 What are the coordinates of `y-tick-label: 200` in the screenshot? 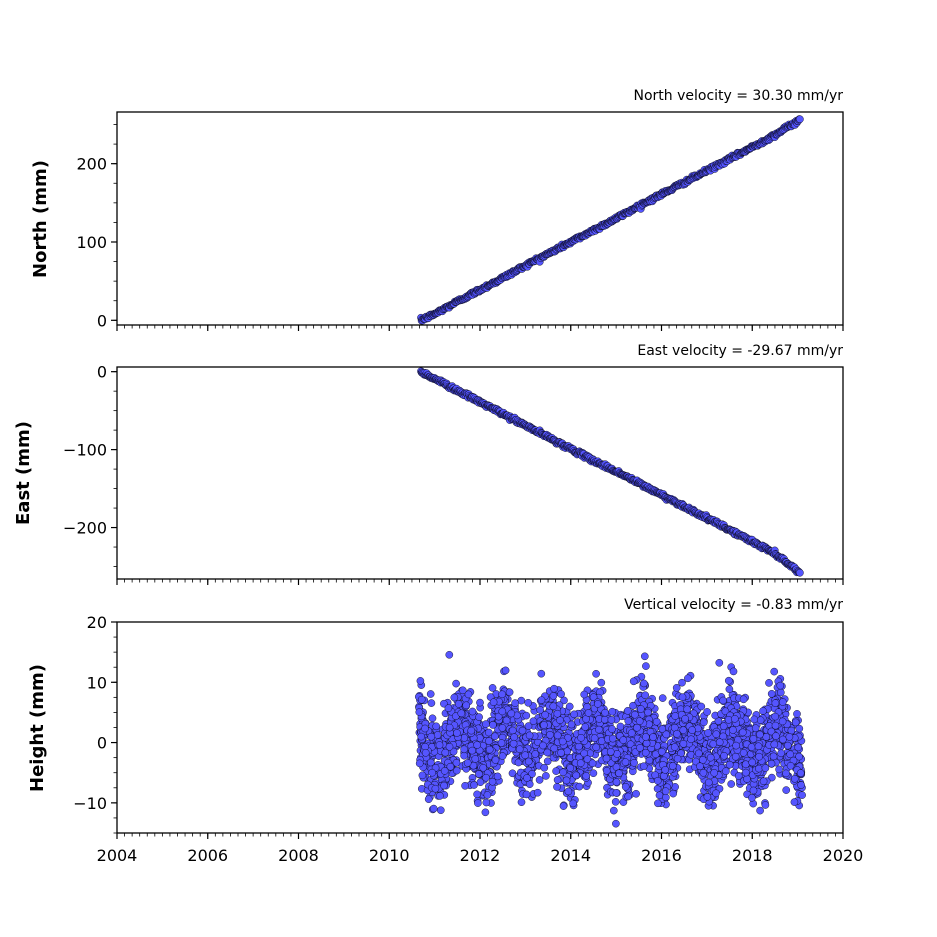 It's located at (91, 164).